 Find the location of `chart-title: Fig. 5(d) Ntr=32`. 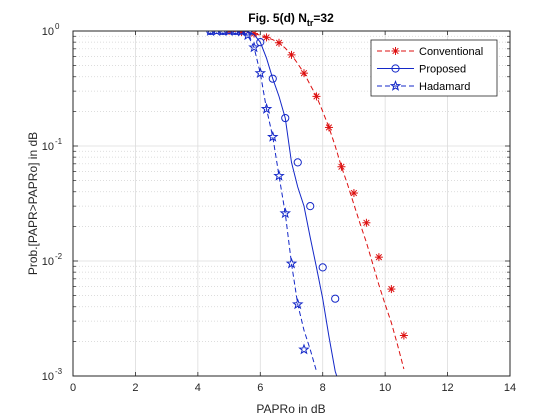

chart-title: Fig. 5(d) Ntr=32 is located at coordinates (291, 19).